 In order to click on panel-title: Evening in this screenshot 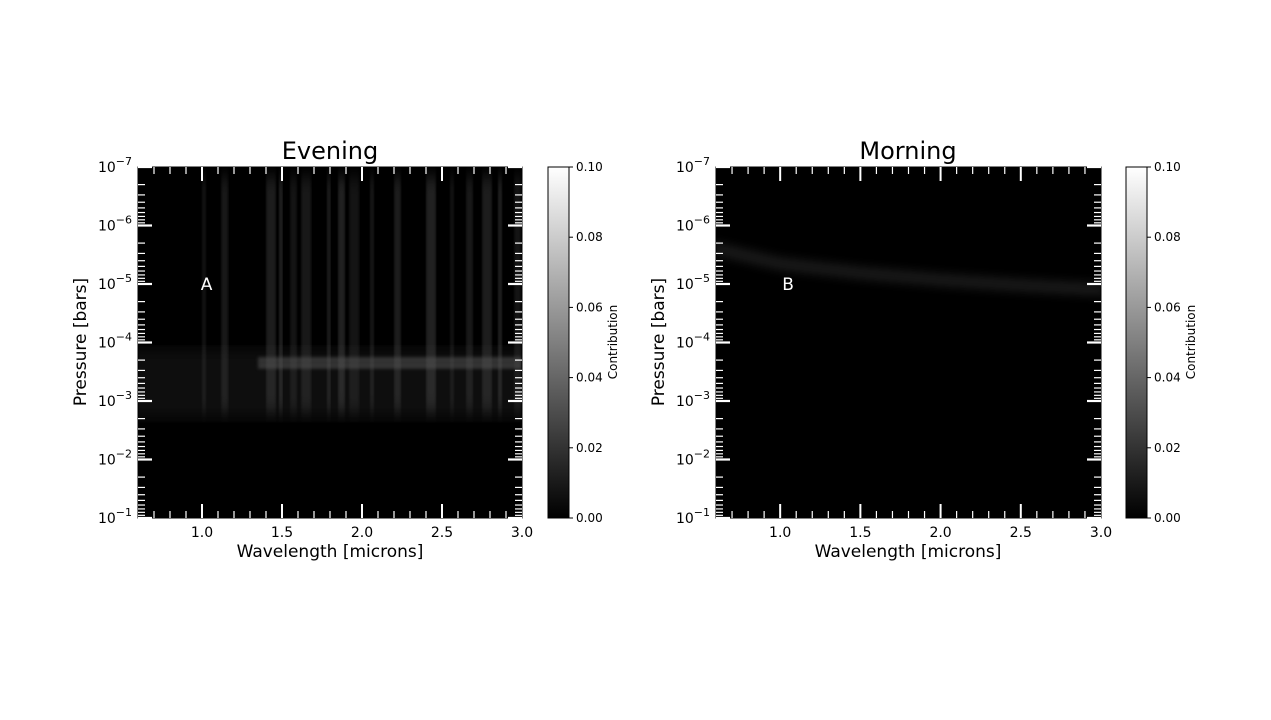, I will do `click(330, 151)`.